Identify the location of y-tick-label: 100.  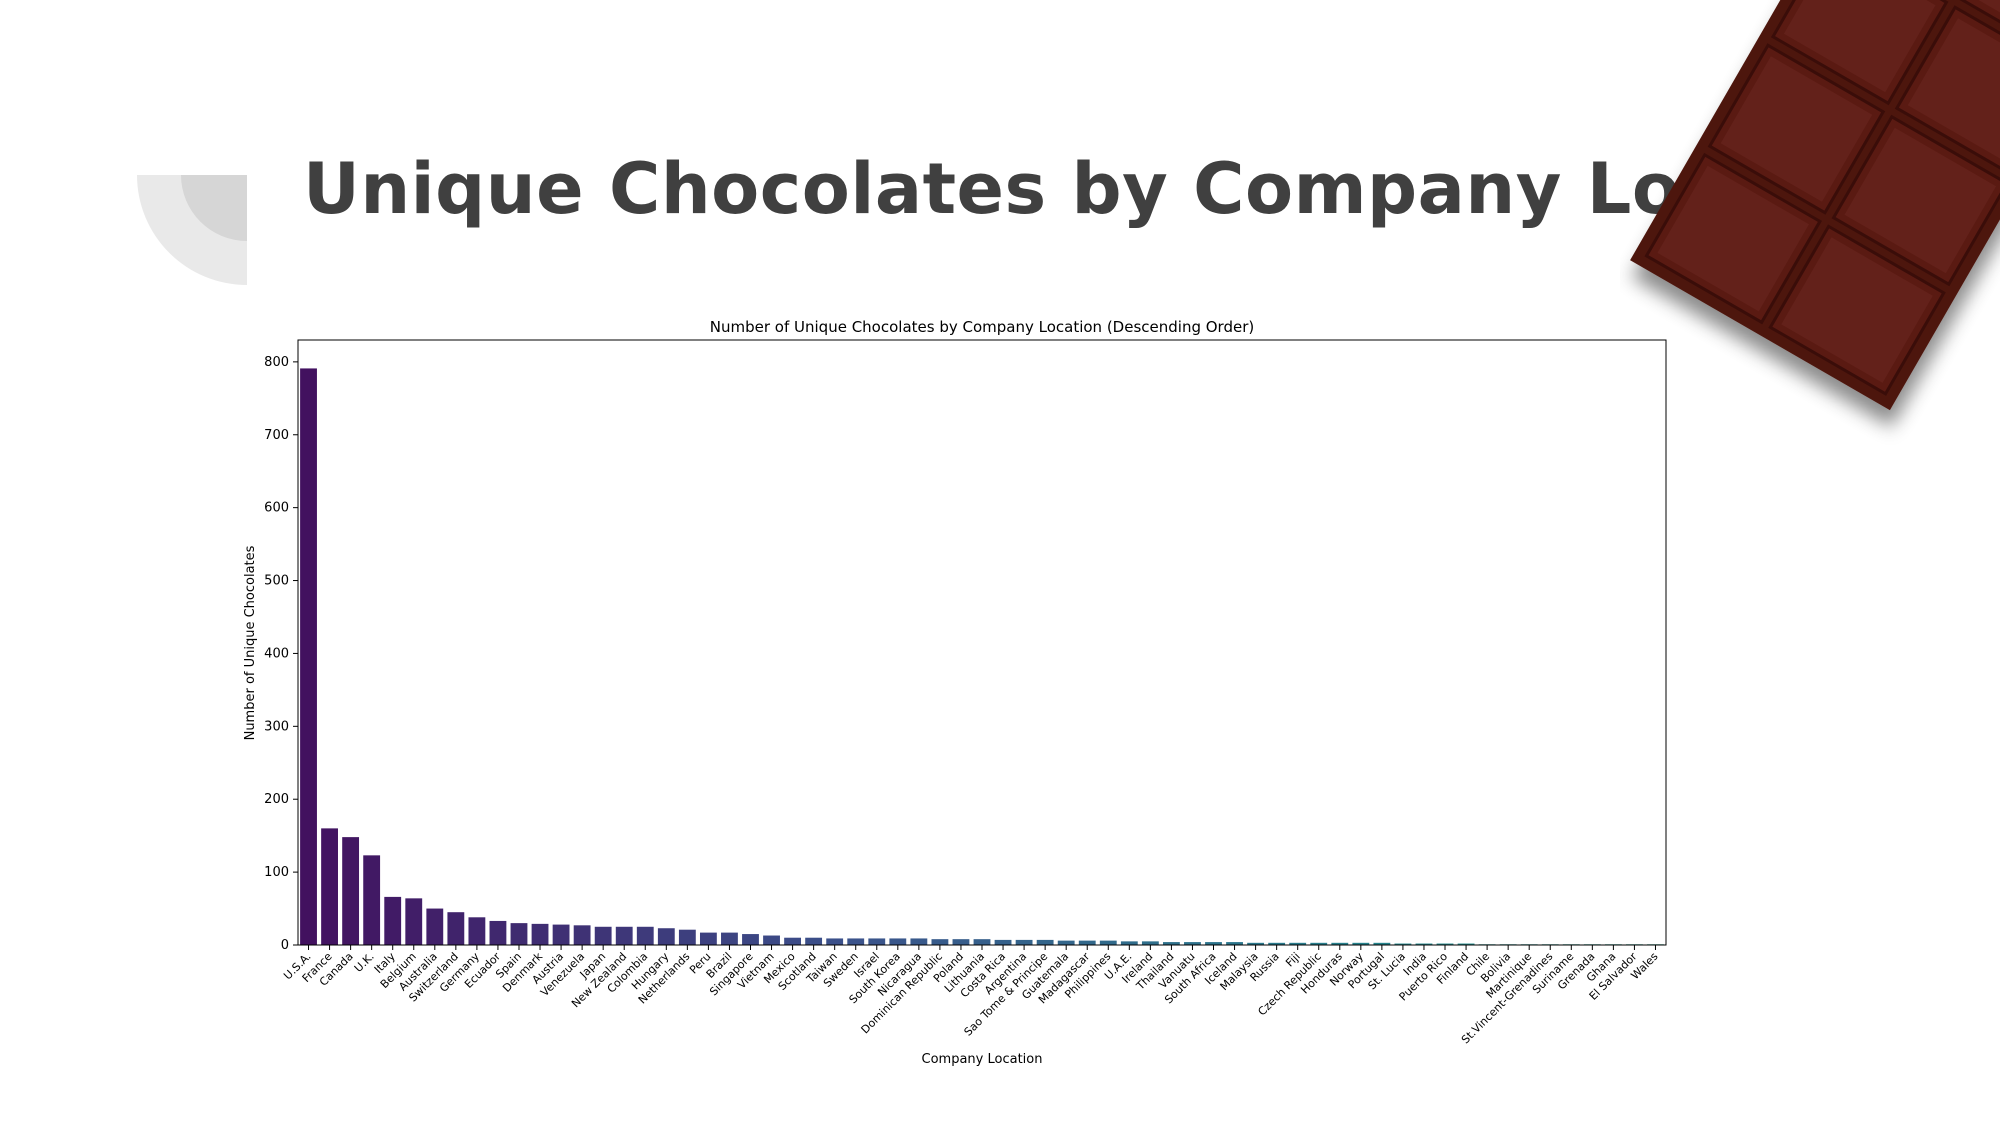
(276, 872).